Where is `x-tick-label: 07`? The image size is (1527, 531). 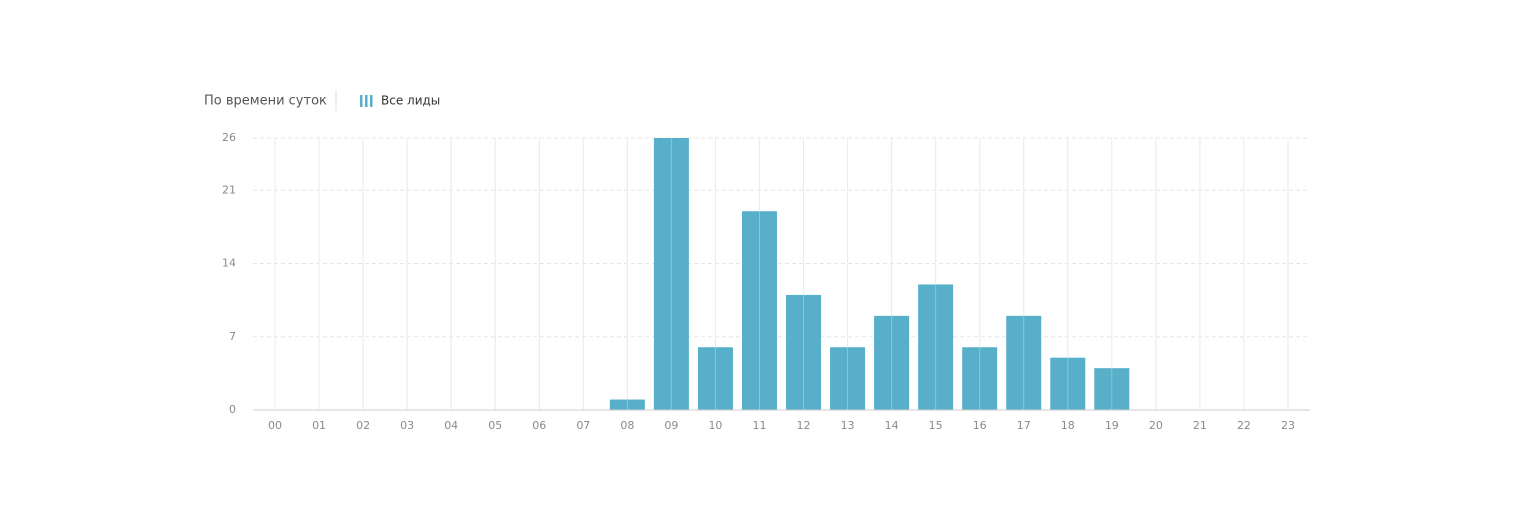
x-tick-label: 07 is located at coordinates (583, 425).